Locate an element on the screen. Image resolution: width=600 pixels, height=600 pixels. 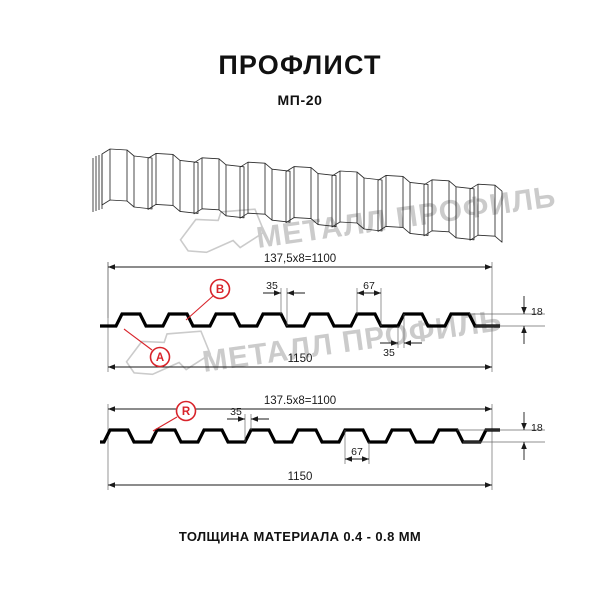
dimension-height-18-top: 18 is located at coordinates (507, 320).